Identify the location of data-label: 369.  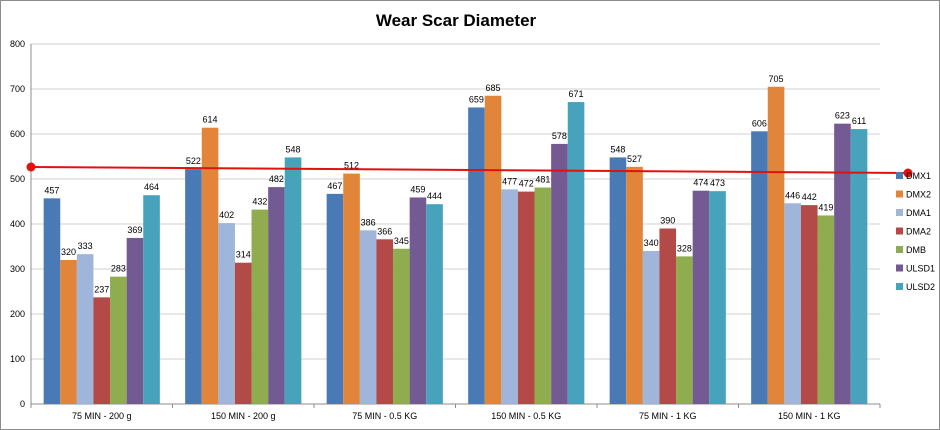
(134, 230).